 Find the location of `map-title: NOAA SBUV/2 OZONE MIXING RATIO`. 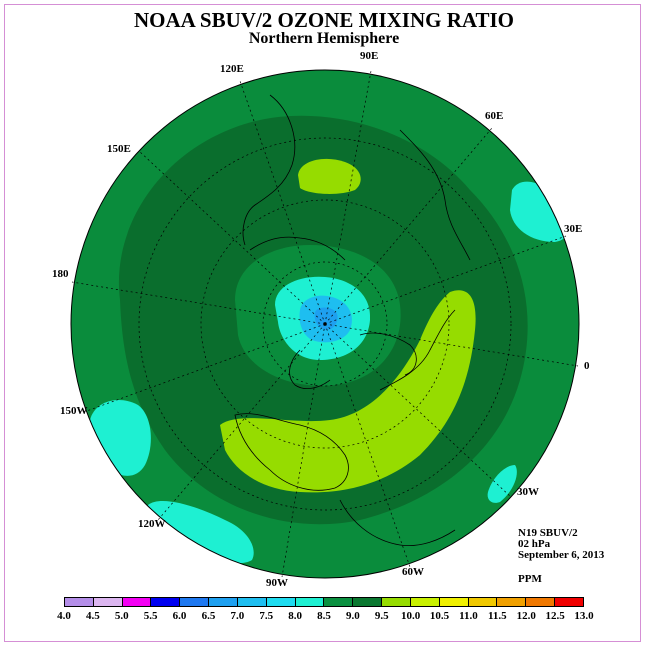

map-title: NOAA SBUV/2 OZONE MIXING RATIO is located at coordinates (324, 20).